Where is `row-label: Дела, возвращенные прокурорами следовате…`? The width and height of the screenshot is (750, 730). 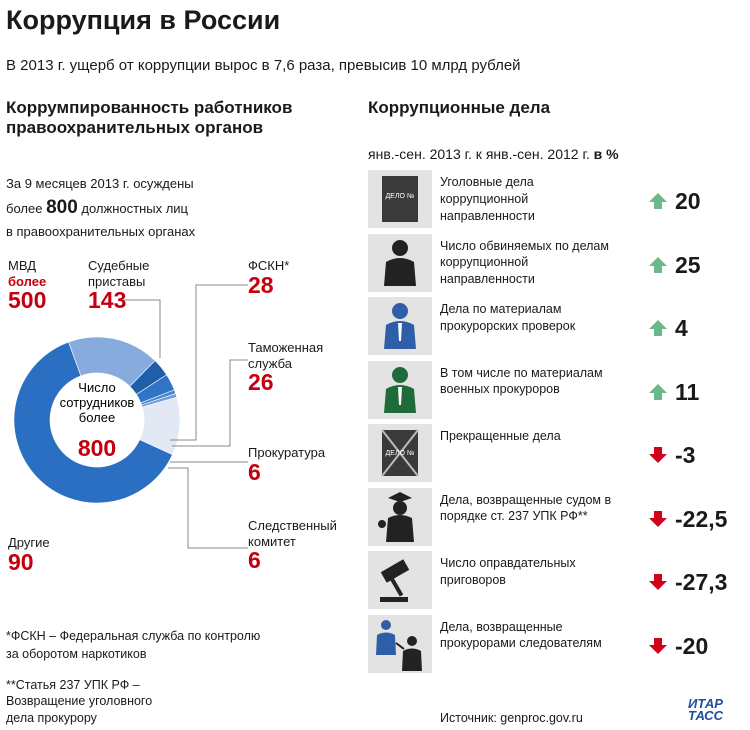
row-label: Дела, возвращенные прокурорами следовате… is located at coordinates (521, 635).